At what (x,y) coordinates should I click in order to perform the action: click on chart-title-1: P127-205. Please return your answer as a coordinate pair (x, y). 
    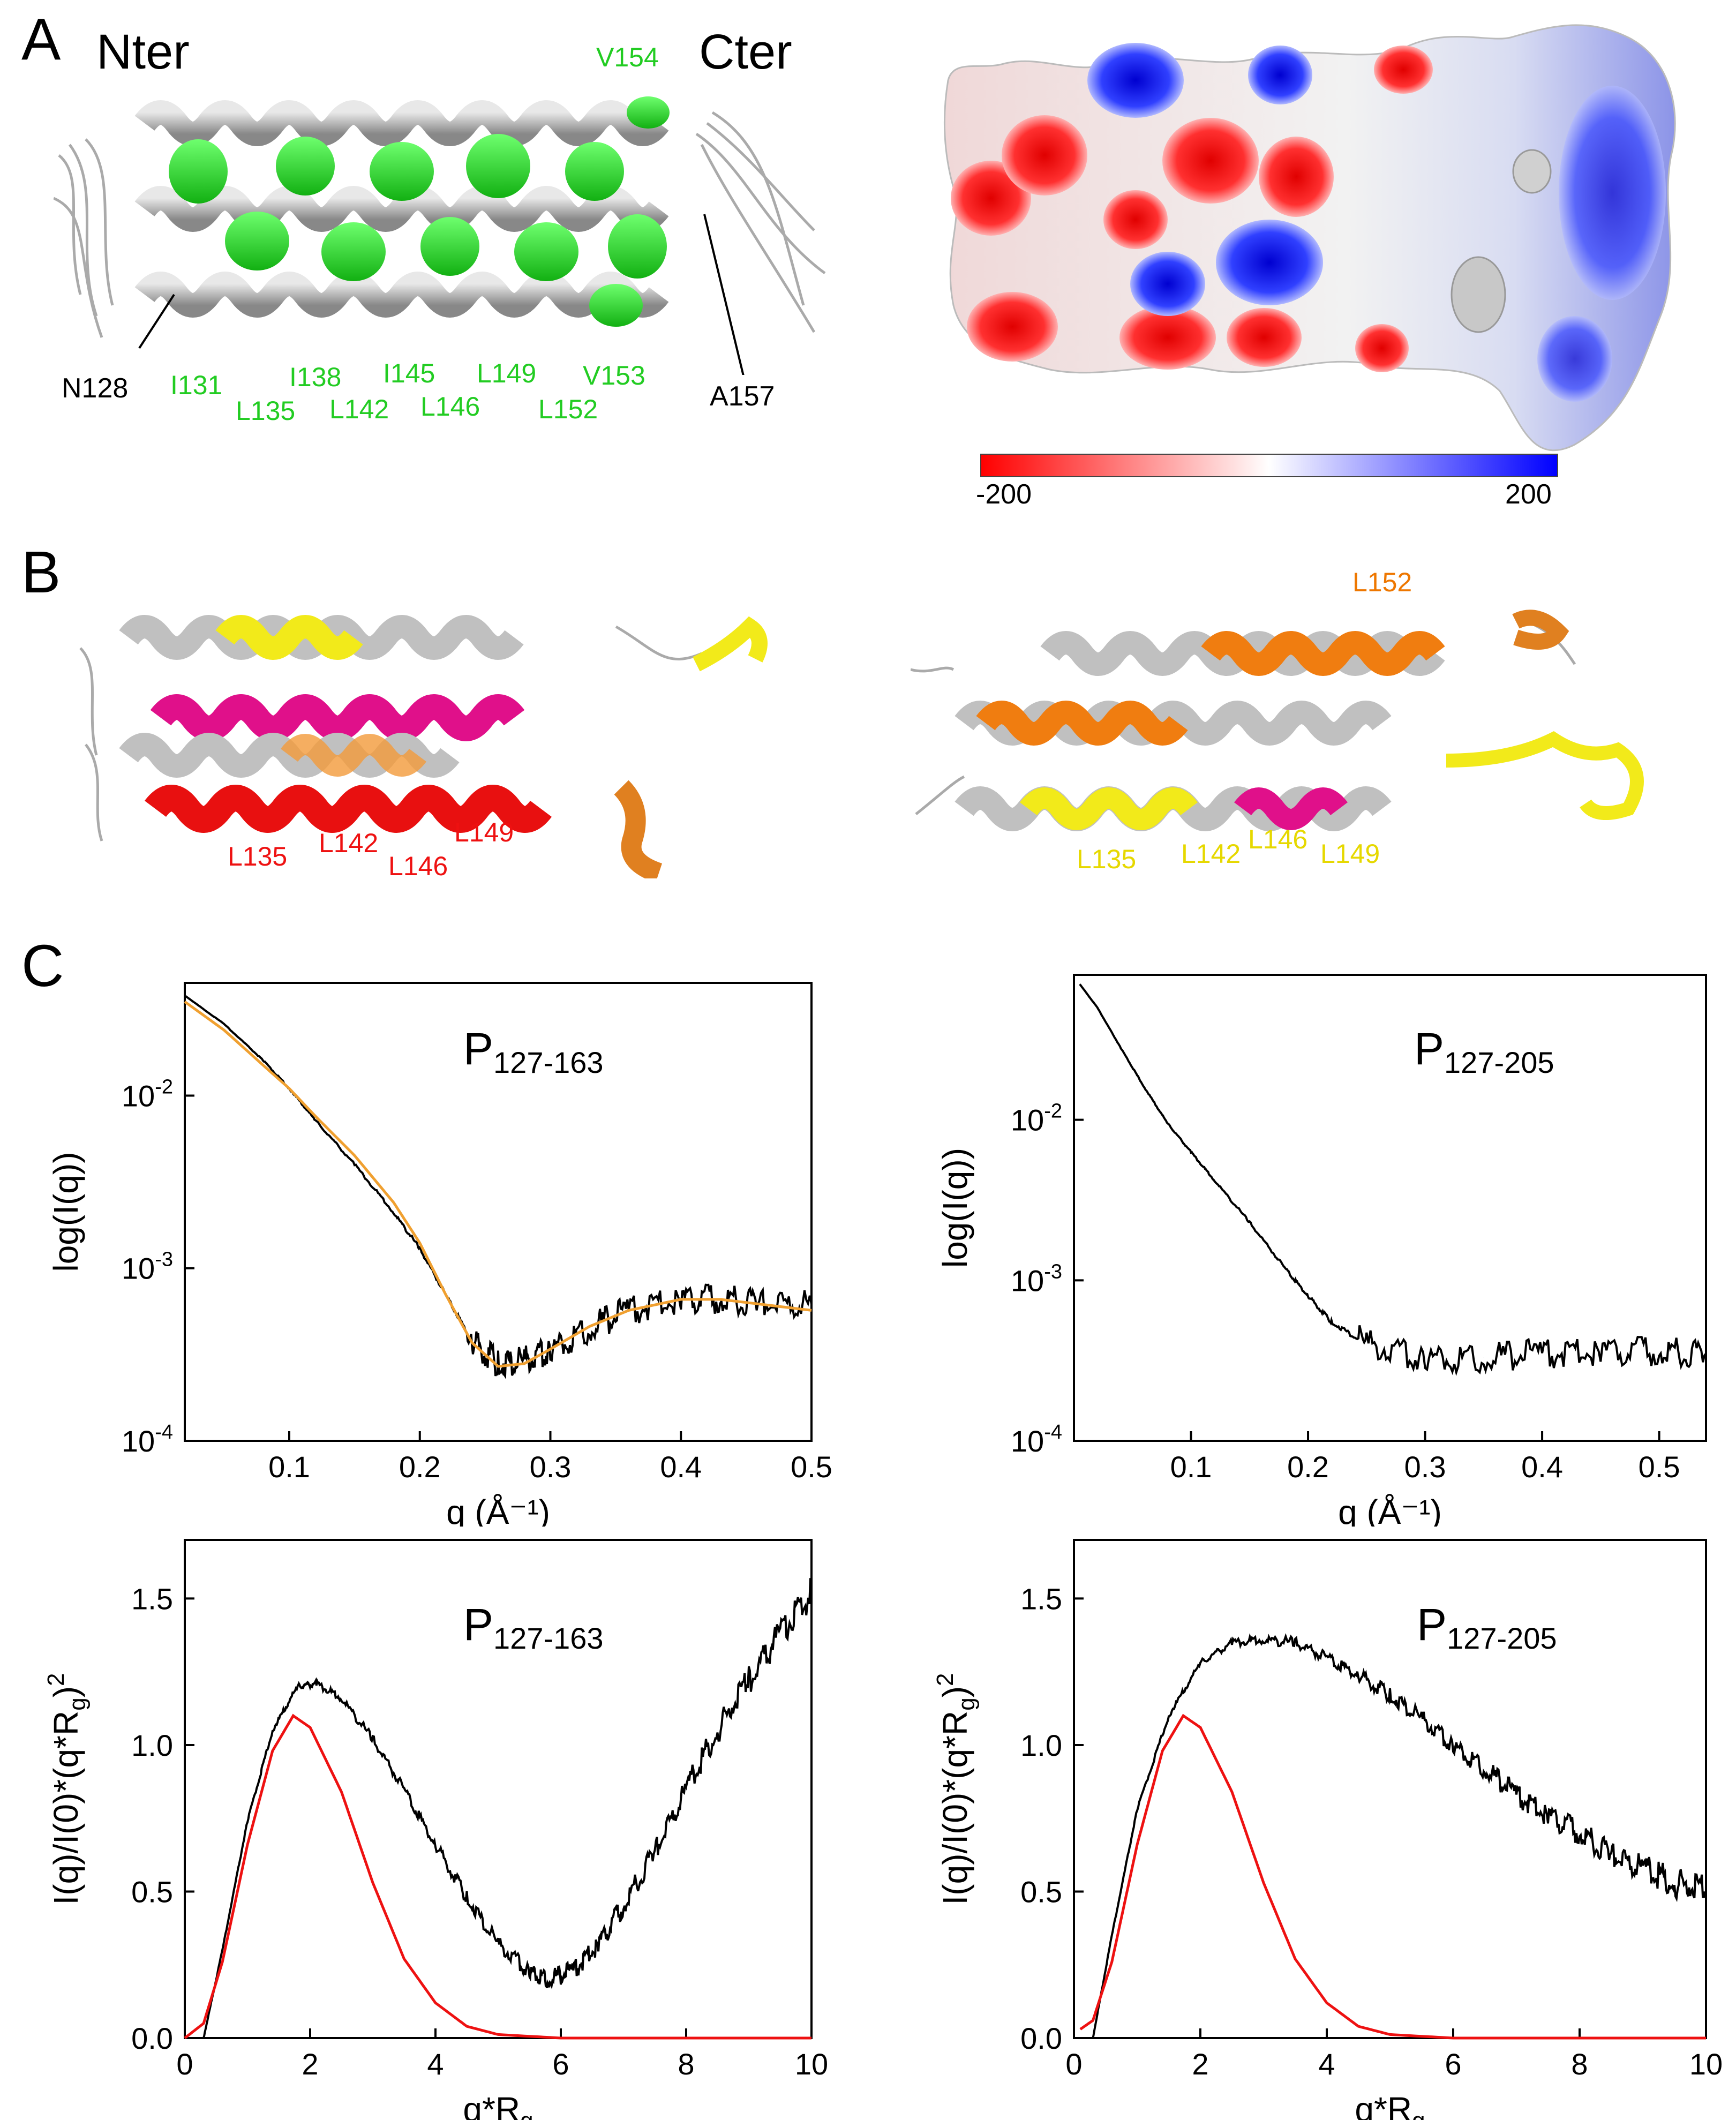
    Looking at the image, I should click on (1484, 1051).